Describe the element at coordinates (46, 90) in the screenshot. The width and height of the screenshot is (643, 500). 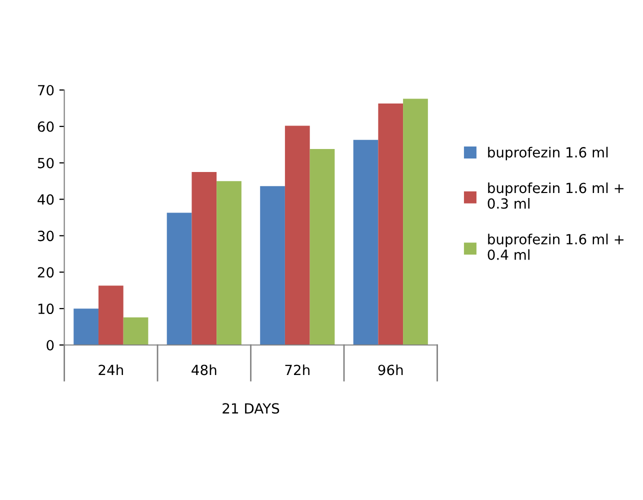
I see `y-tick-label: 70` at that location.